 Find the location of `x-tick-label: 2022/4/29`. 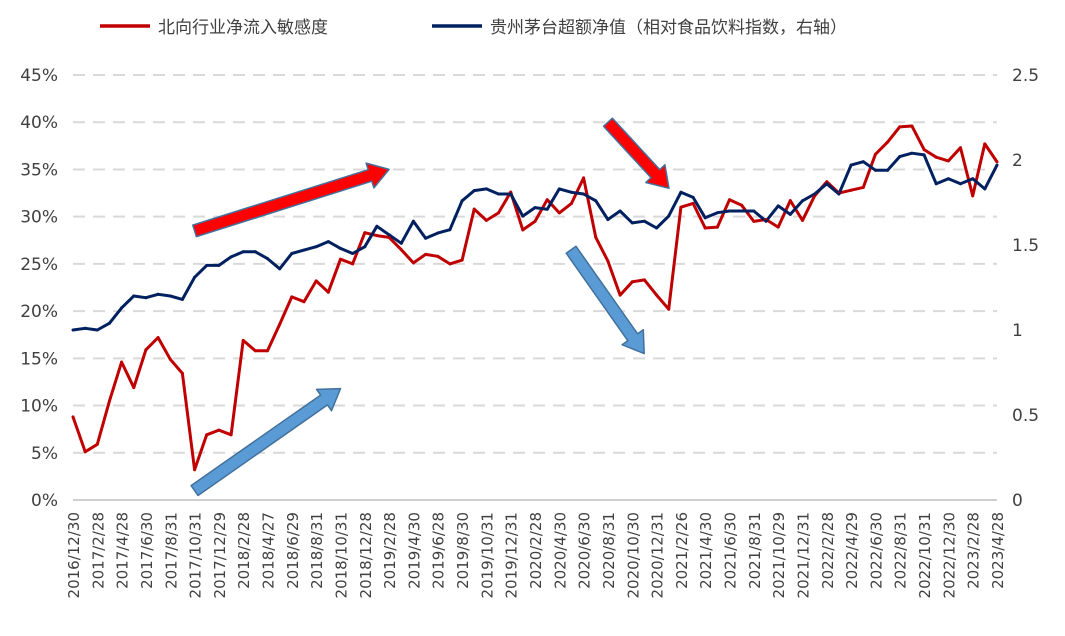

x-tick-label: 2022/4/29 is located at coordinates (852, 550).